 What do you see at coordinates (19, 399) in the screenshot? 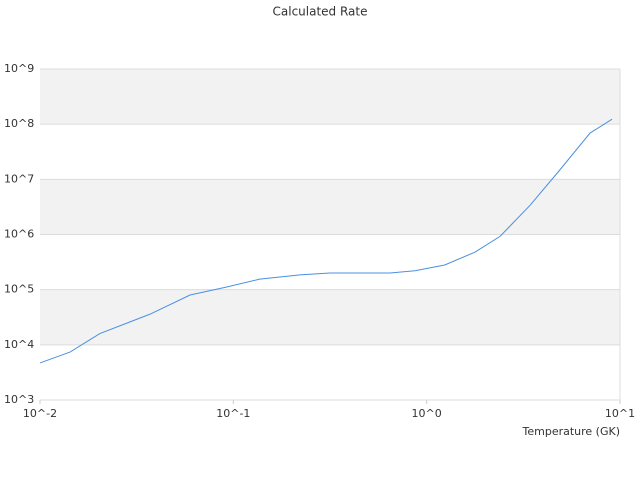
I see `y-tick-label: 10^3` at bounding box center [19, 399].